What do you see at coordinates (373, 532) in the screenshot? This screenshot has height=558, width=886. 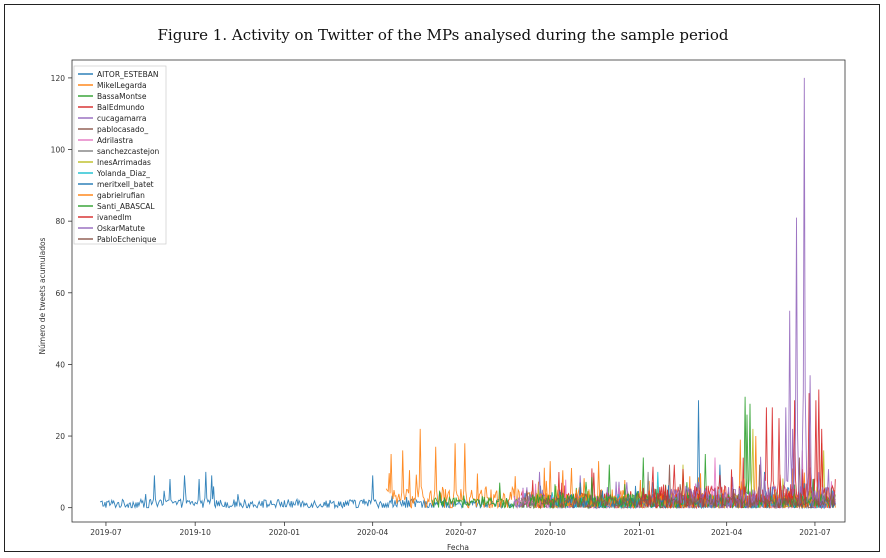 I see `x-tick-label: 2020-04` at bounding box center [373, 532].